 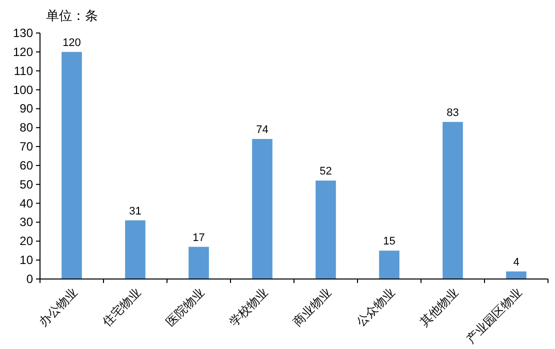 What do you see at coordinates (376, 307) in the screenshot?
I see `x-tick-label: 公众物业` at bounding box center [376, 307].